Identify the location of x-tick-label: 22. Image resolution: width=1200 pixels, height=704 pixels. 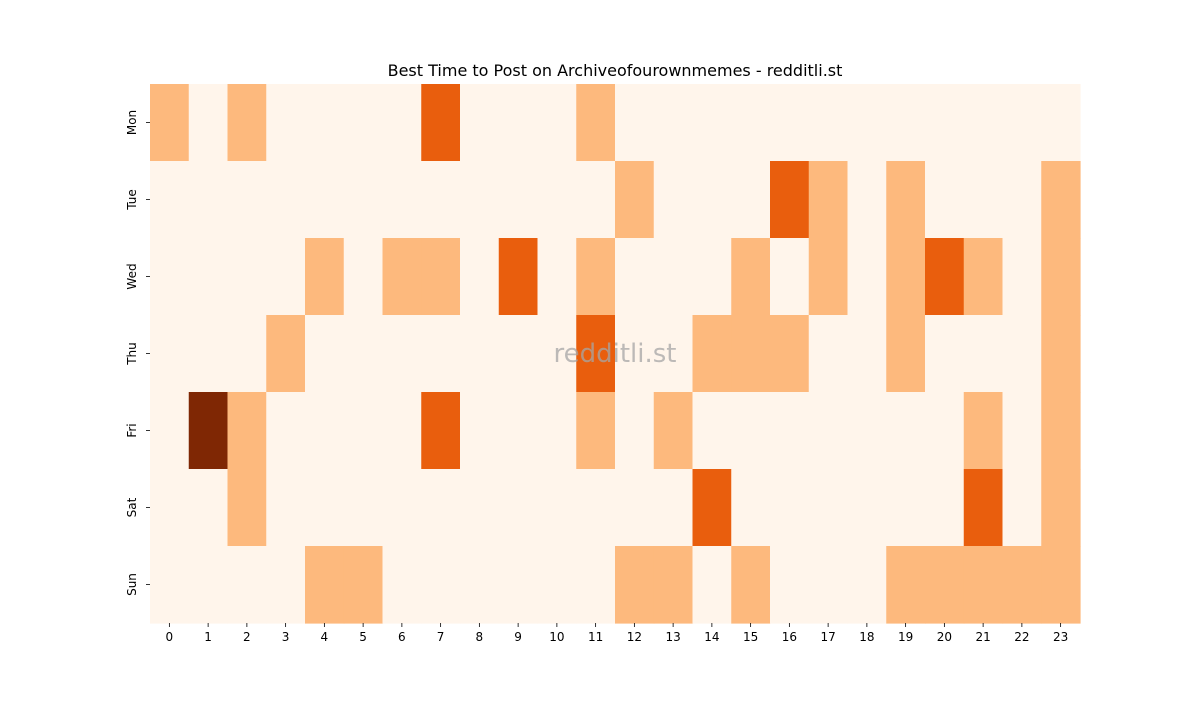
(1021, 637).